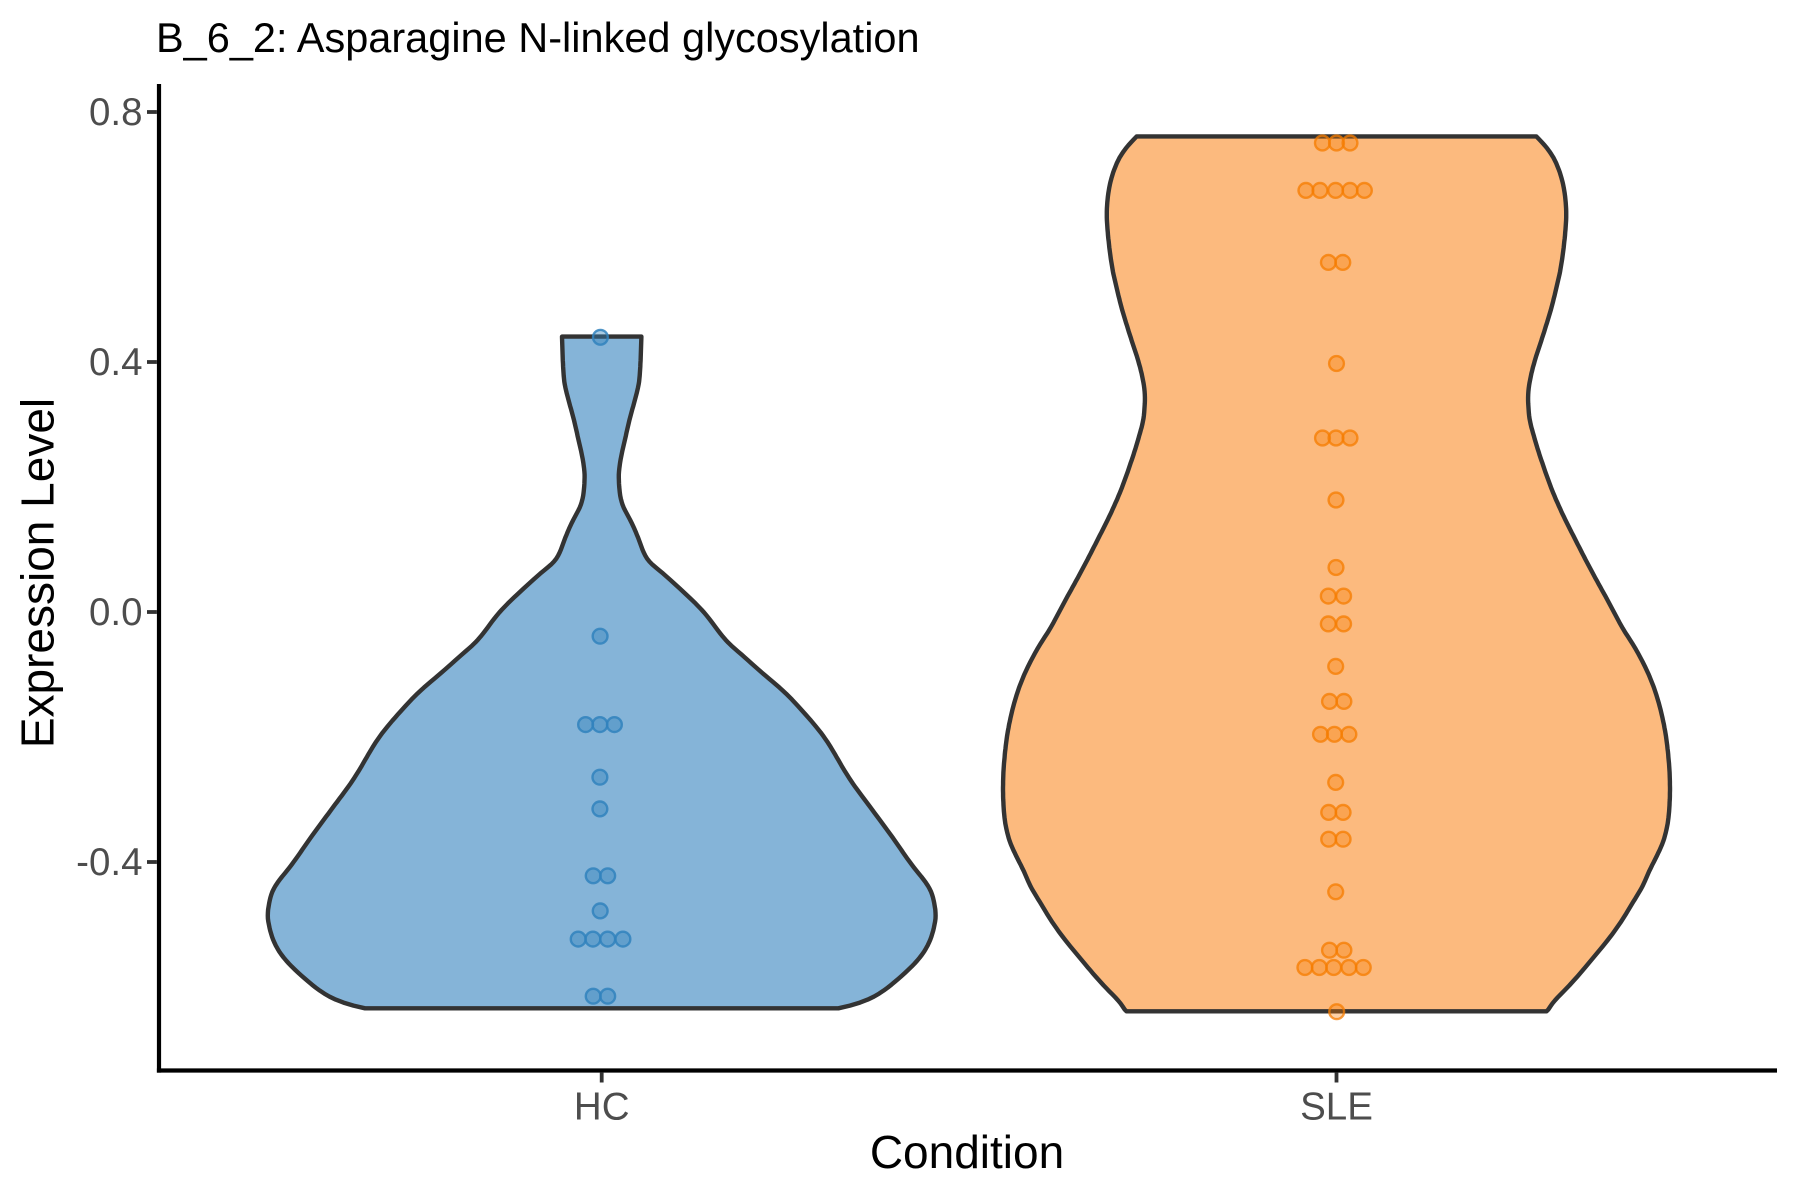 The image size is (1800, 1200). What do you see at coordinates (38, 573) in the screenshot?
I see `svg-text: Expression Level` at bounding box center [38, 573].